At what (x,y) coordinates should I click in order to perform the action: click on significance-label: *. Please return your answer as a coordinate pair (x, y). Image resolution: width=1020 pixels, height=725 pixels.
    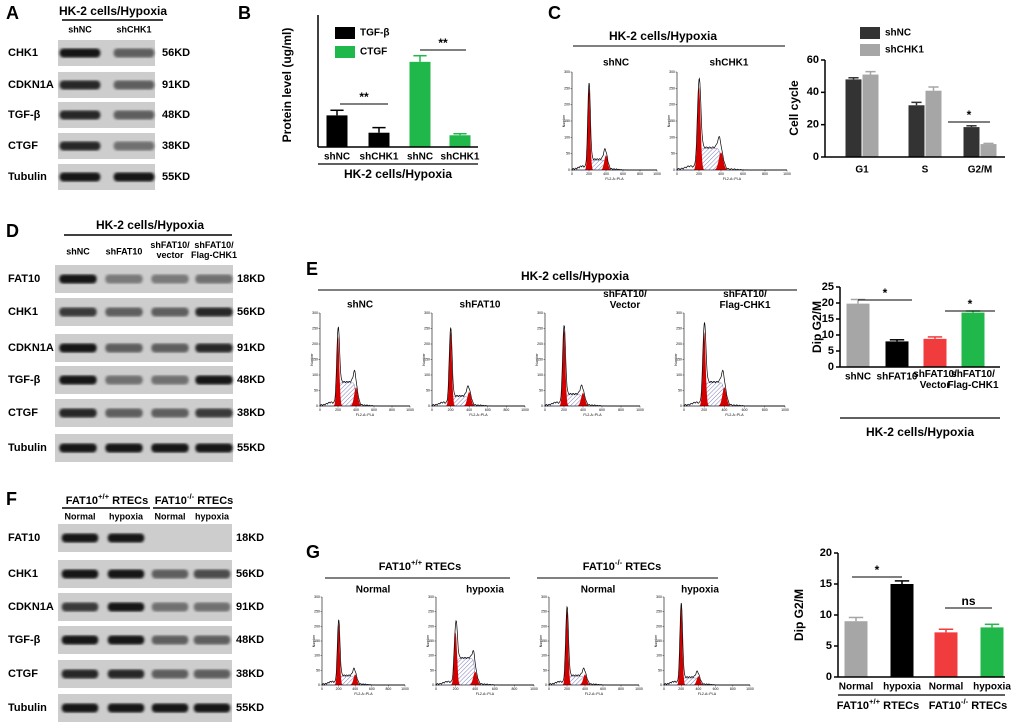
    Looking at the image, I should click on (969, 115).